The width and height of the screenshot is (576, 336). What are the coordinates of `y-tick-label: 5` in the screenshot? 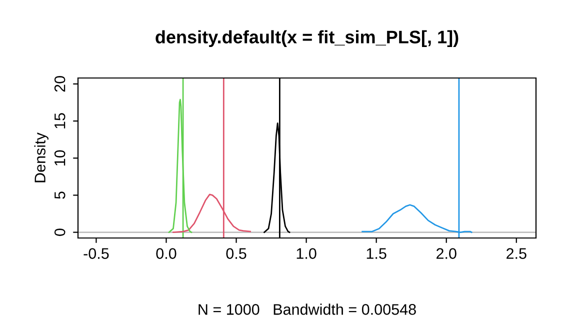 It's located at (60, 195).